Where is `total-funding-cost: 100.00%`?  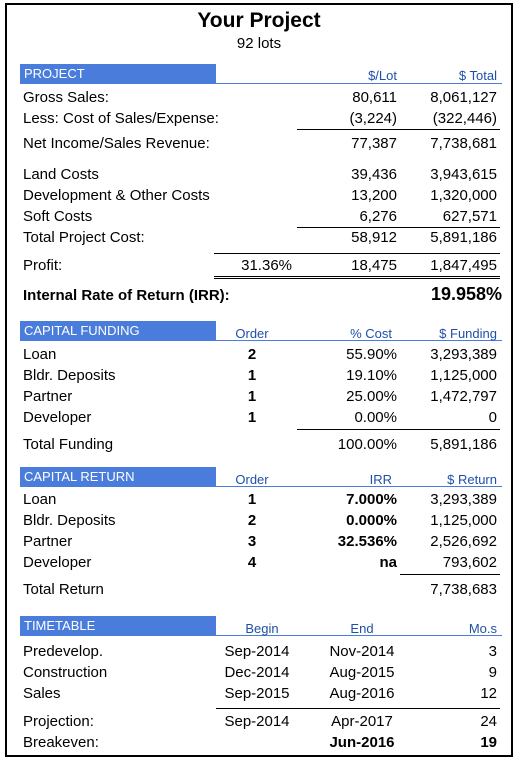 total-funding-cost: 100.00% is located at coordinates (367, 444).